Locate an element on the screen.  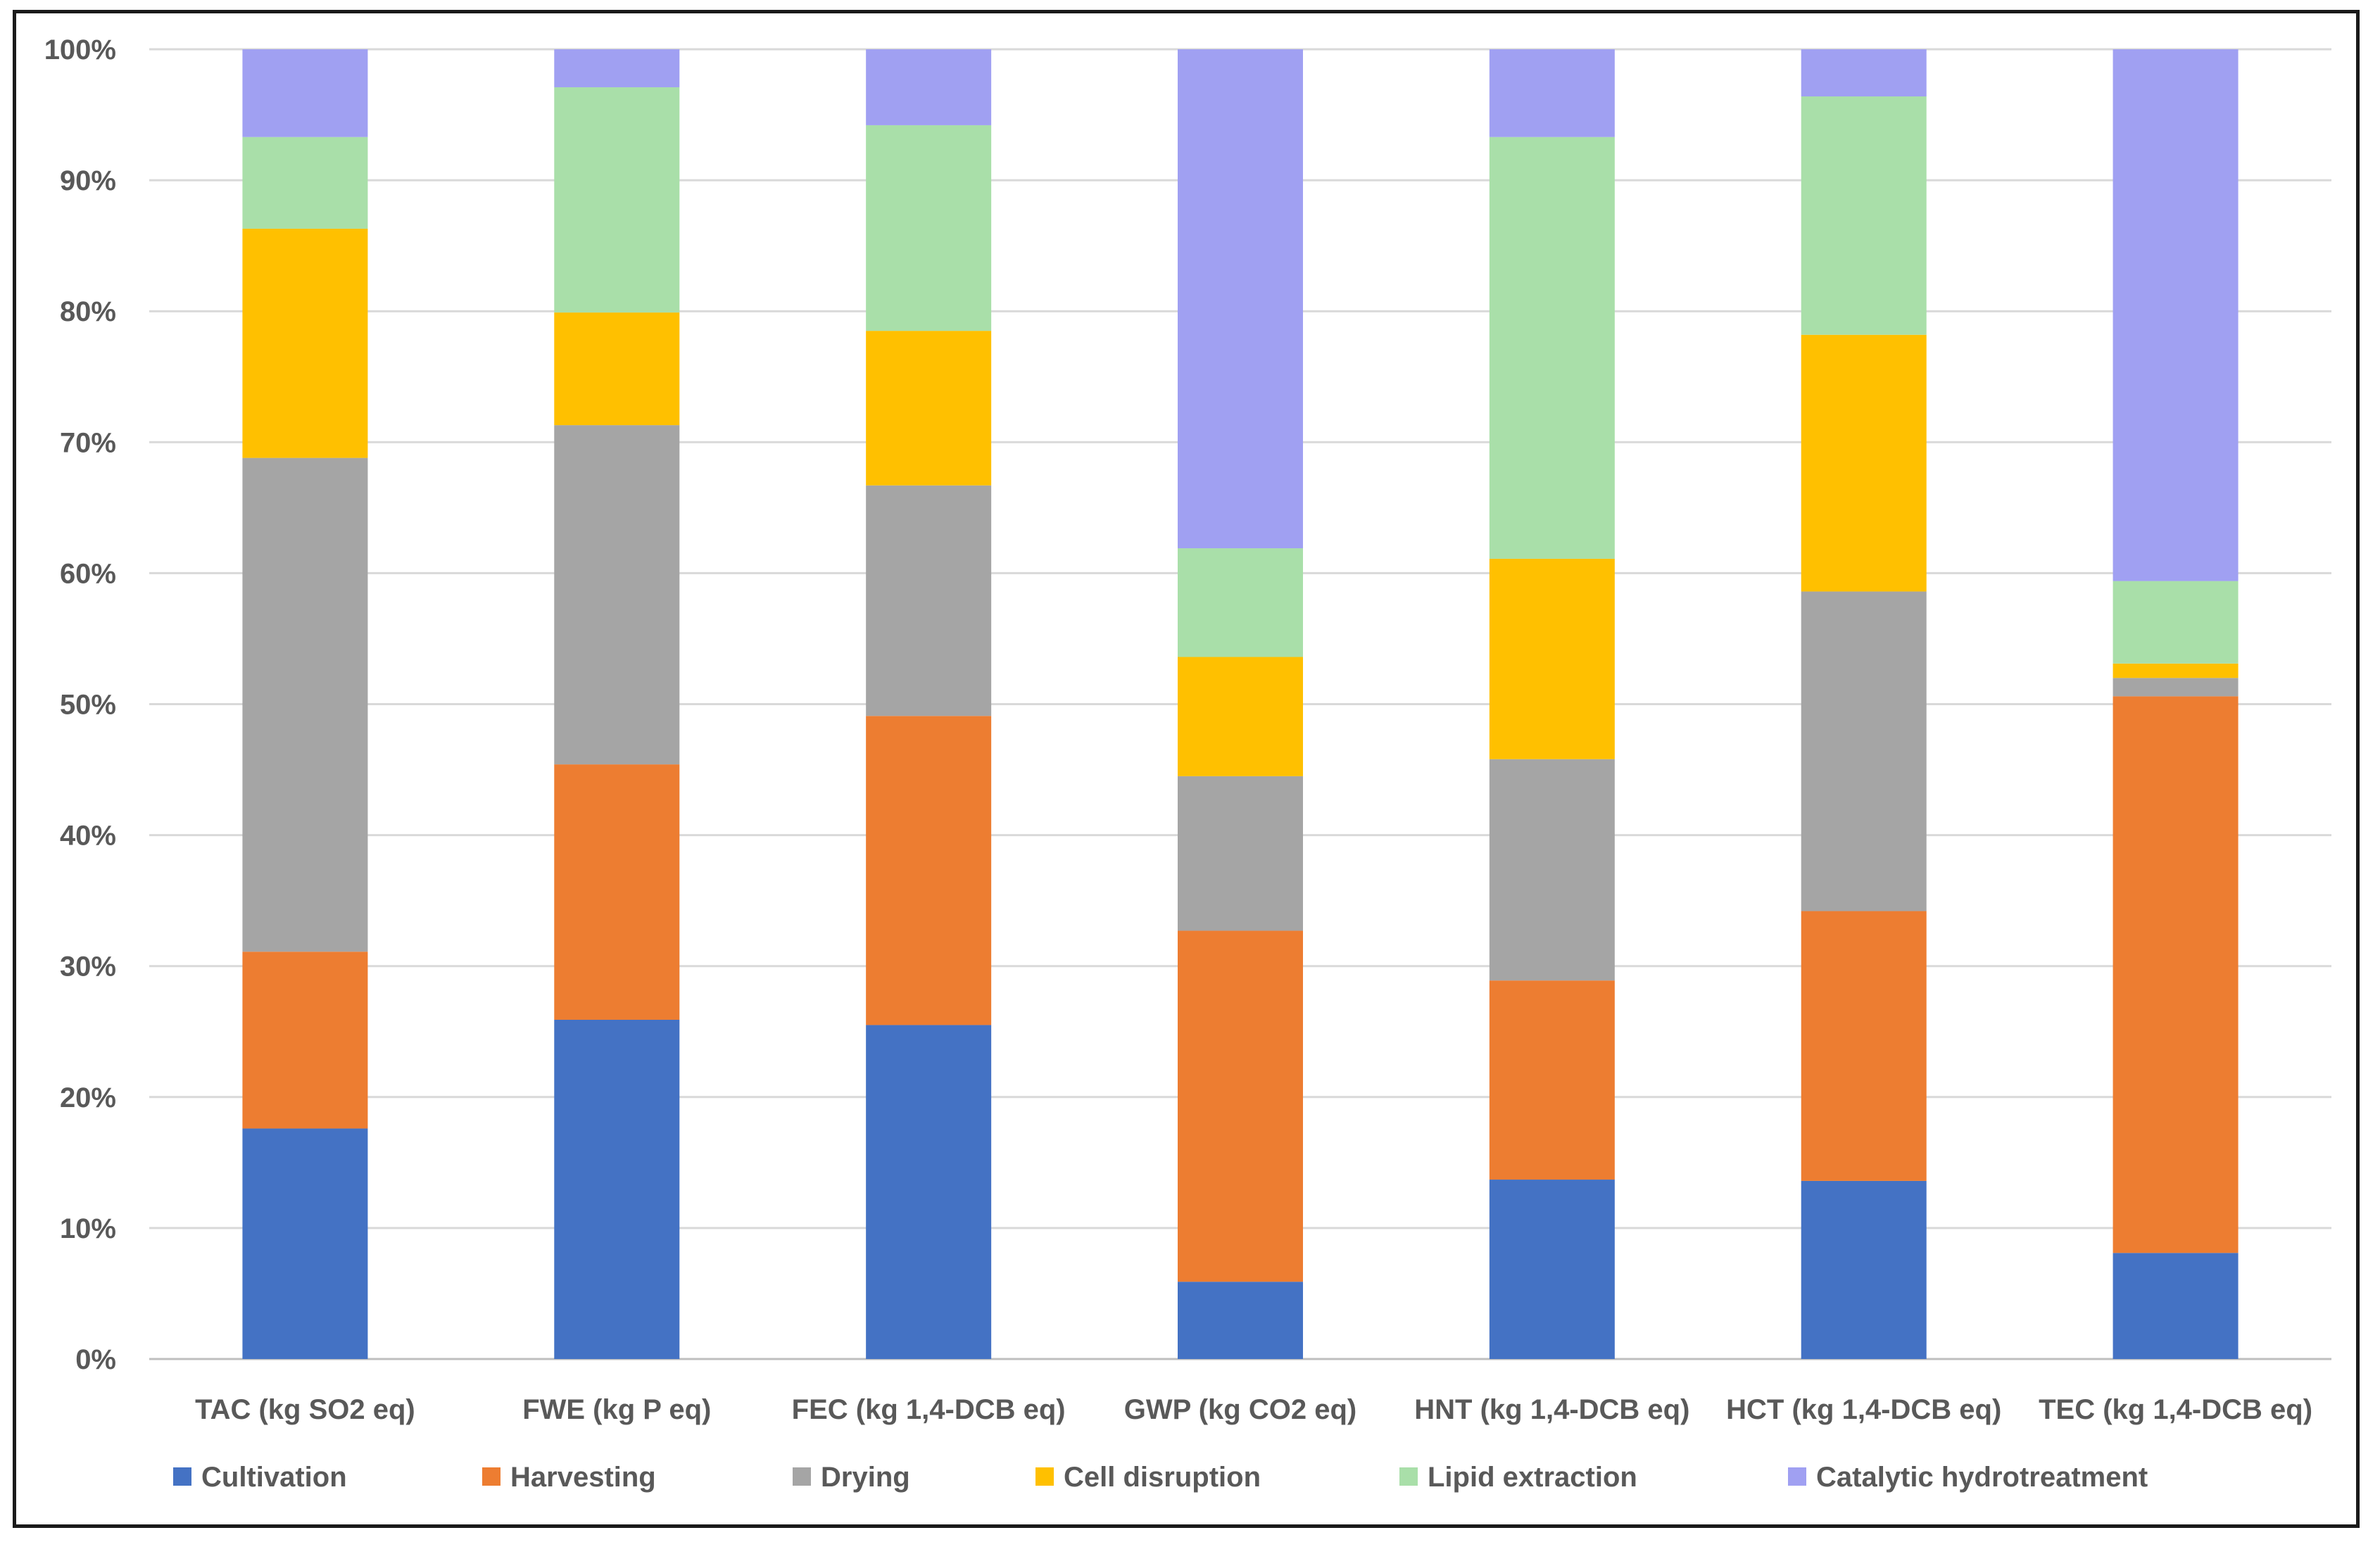
category-label: HCT (kg 1,4-DCB eq) is located at coordinates (1864, 1409).